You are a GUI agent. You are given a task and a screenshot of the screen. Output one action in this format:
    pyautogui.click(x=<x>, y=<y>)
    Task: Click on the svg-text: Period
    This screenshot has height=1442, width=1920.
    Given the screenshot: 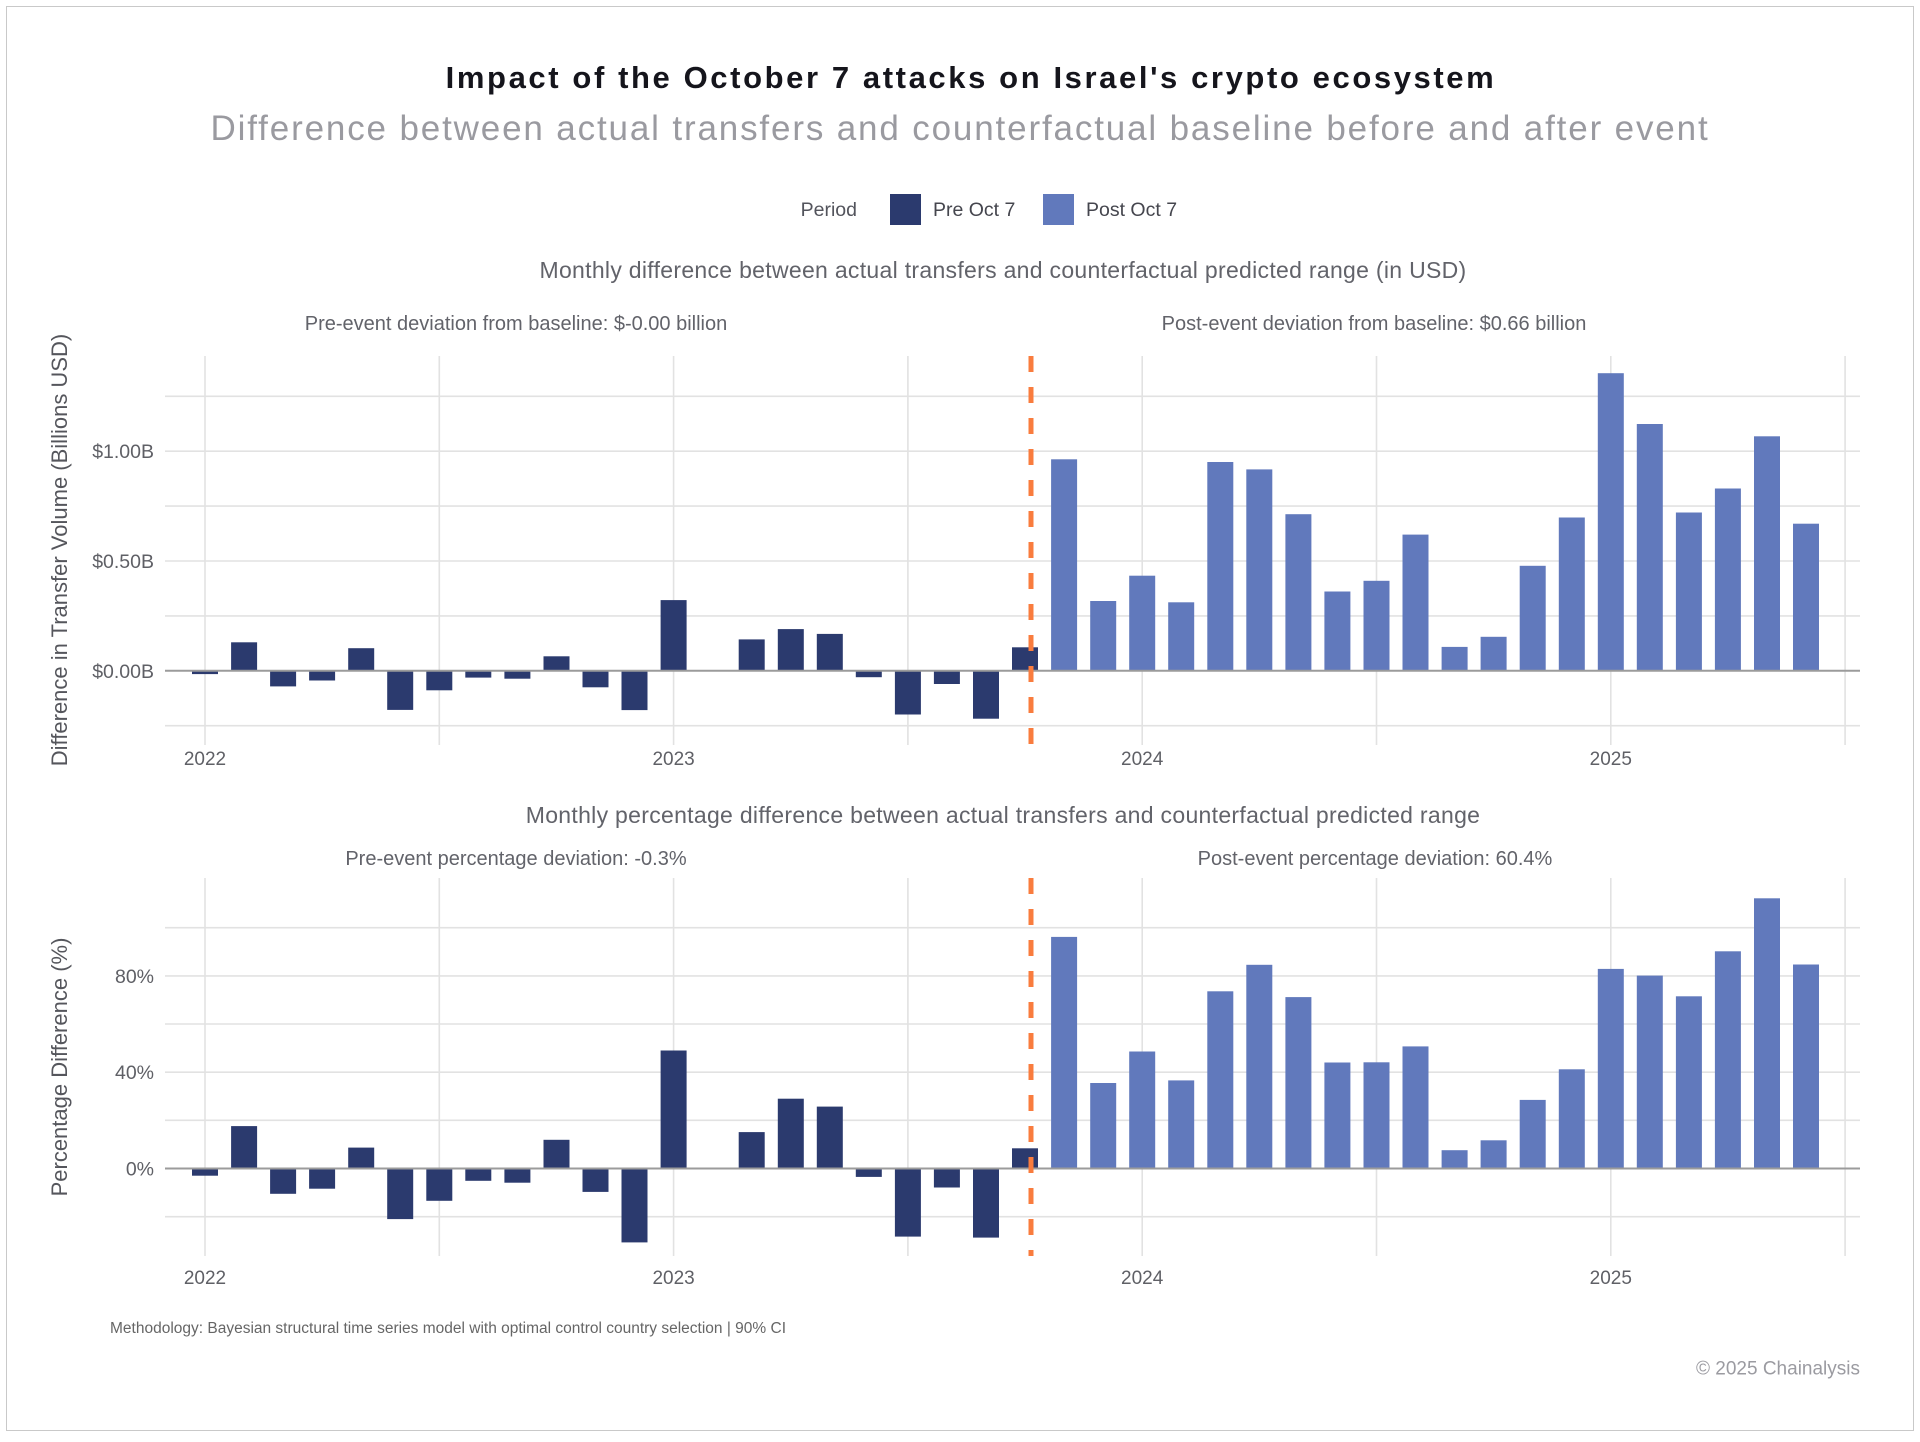 What is the action you would take?
    pyautogui.click(x=829, y=210)
    